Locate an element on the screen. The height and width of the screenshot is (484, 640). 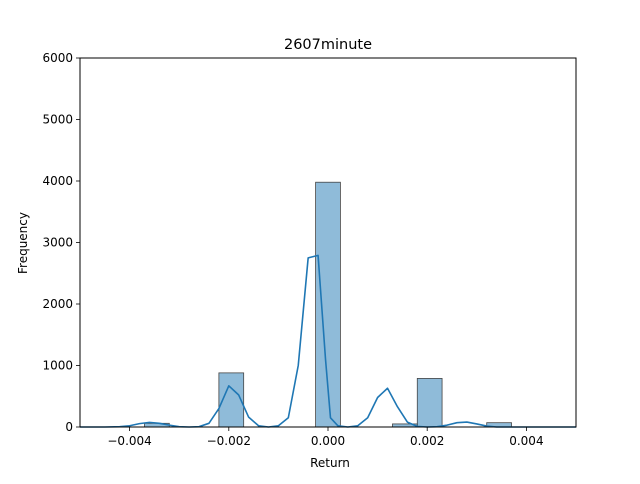
y-axis-label: Frequency is located at coordinates (23, 243).